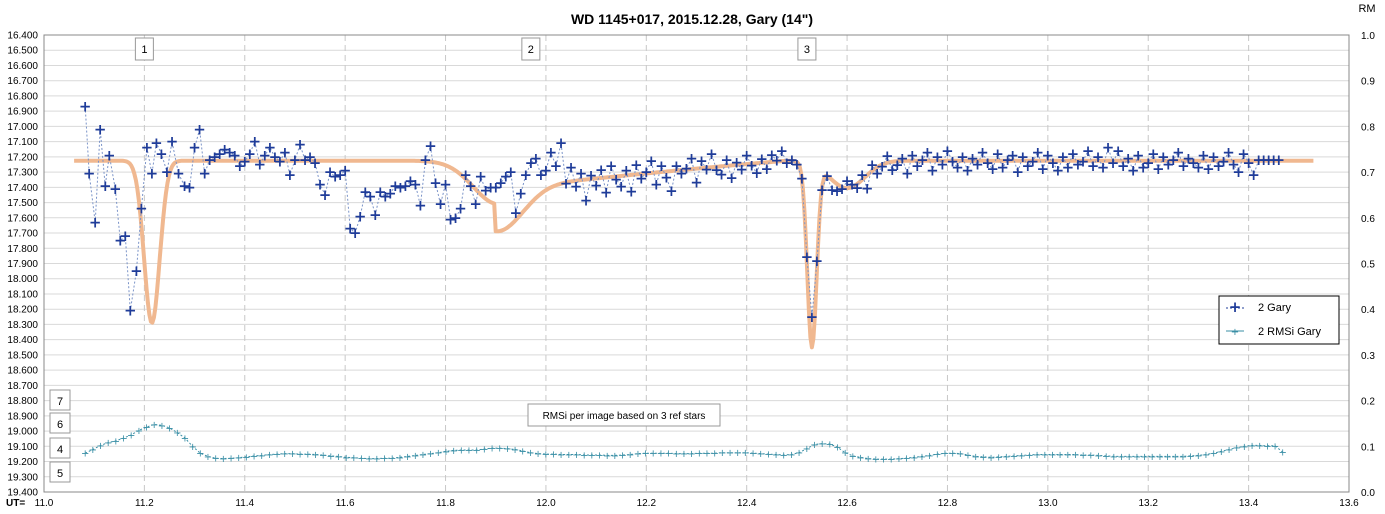 Image resolution: width=1385 pixels, height=514 pixels. What do you see at coordinates (445, 503) in the screenshot?
I see `x-tick-label: 11.8` at bounding box center [445, 503].